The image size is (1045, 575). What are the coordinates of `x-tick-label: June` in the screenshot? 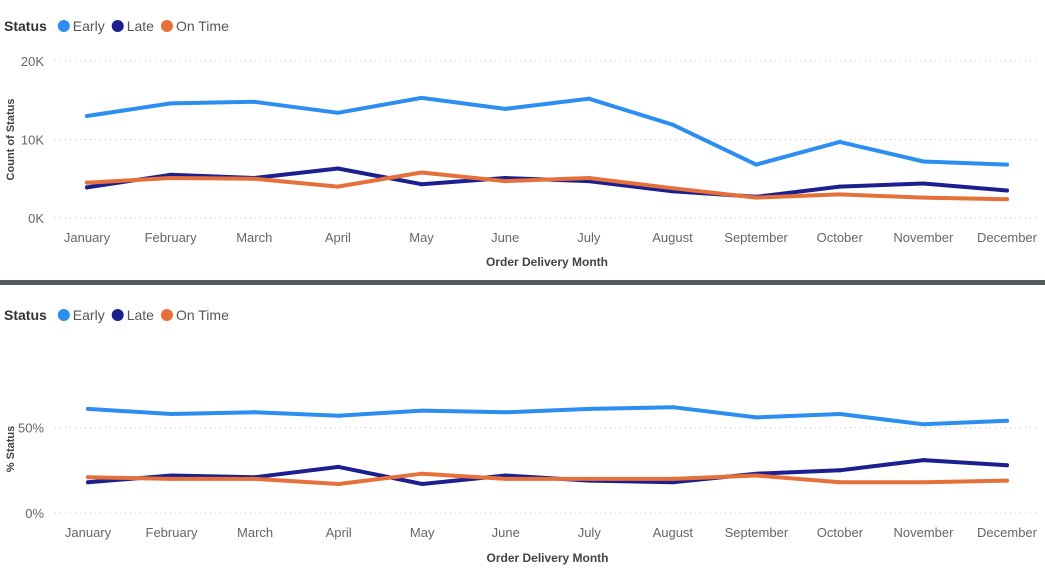 It's located at (505, 237).